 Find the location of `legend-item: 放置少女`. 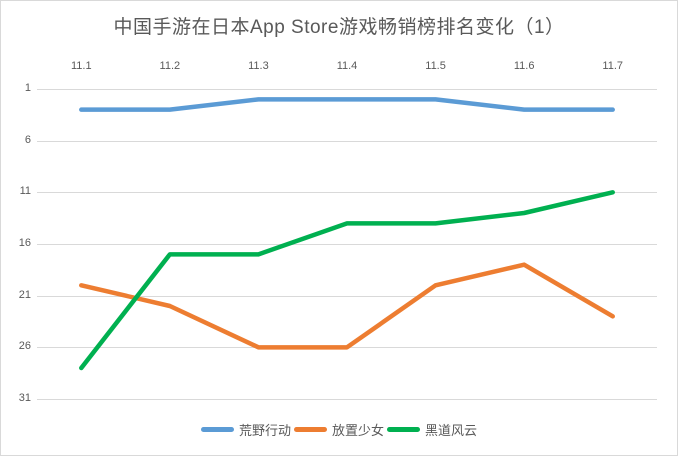

legend-item: 放置少女 is located at coordinates (338, 429).